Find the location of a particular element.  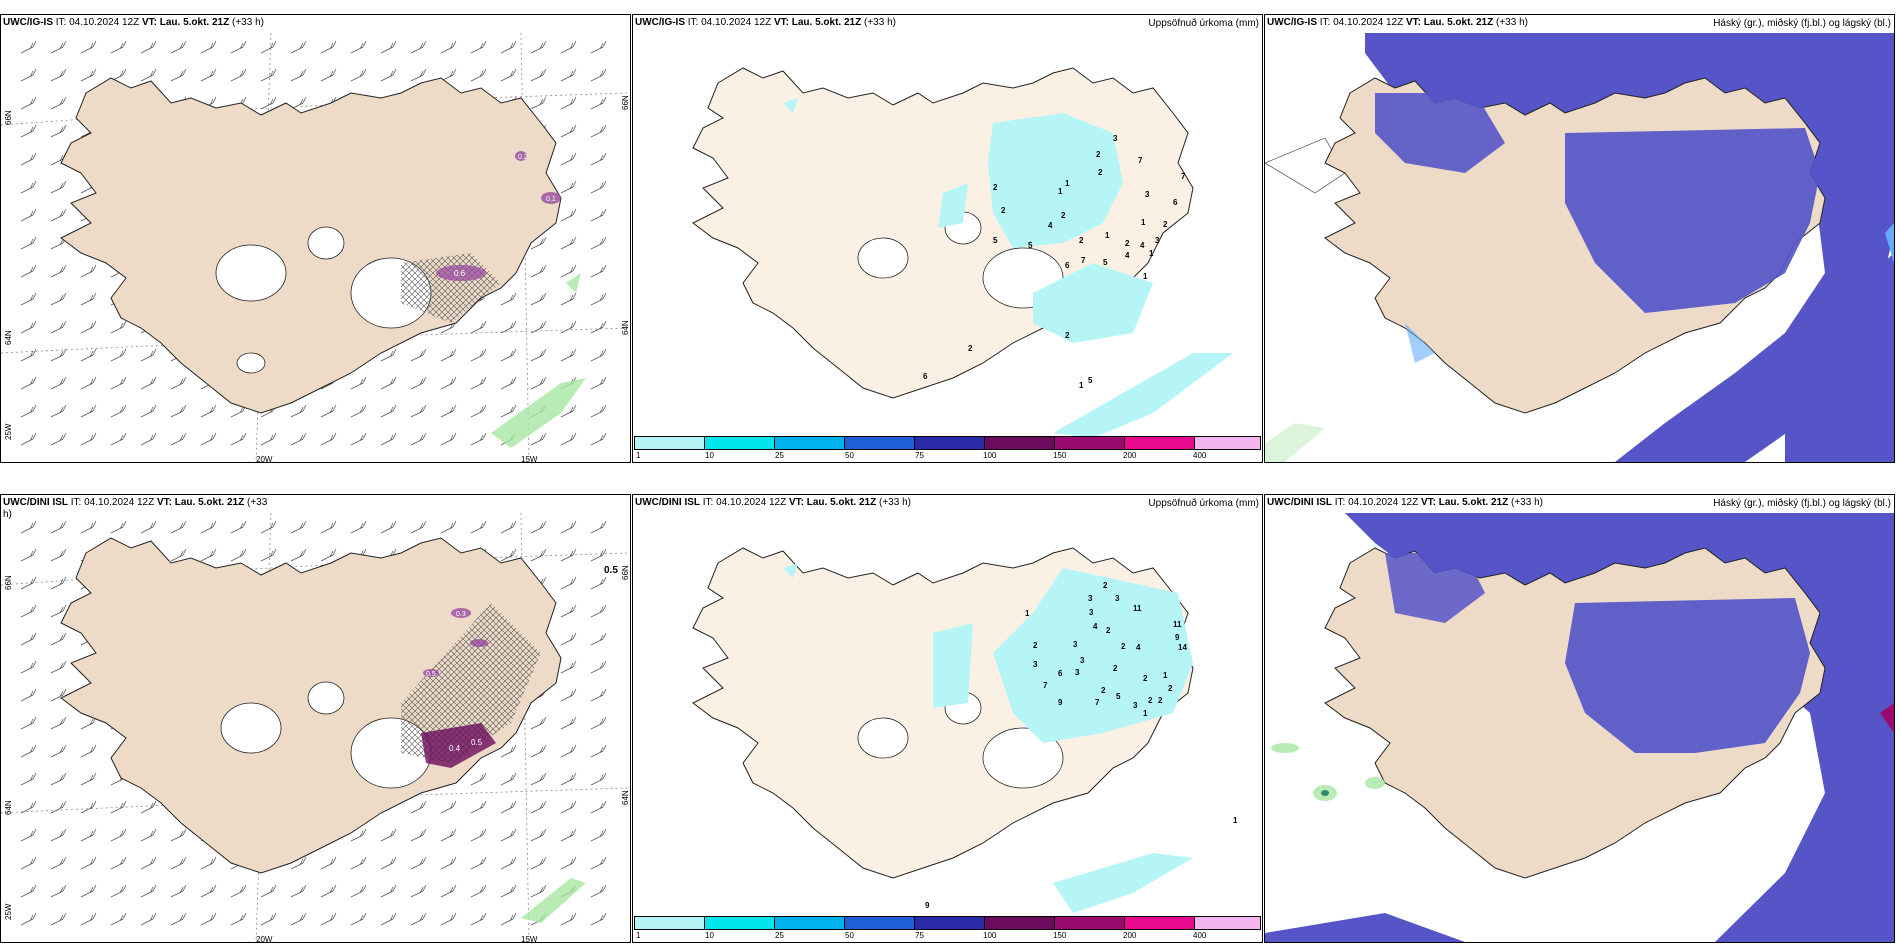

precip-value: 7 is located at coordinates (1083, 260).